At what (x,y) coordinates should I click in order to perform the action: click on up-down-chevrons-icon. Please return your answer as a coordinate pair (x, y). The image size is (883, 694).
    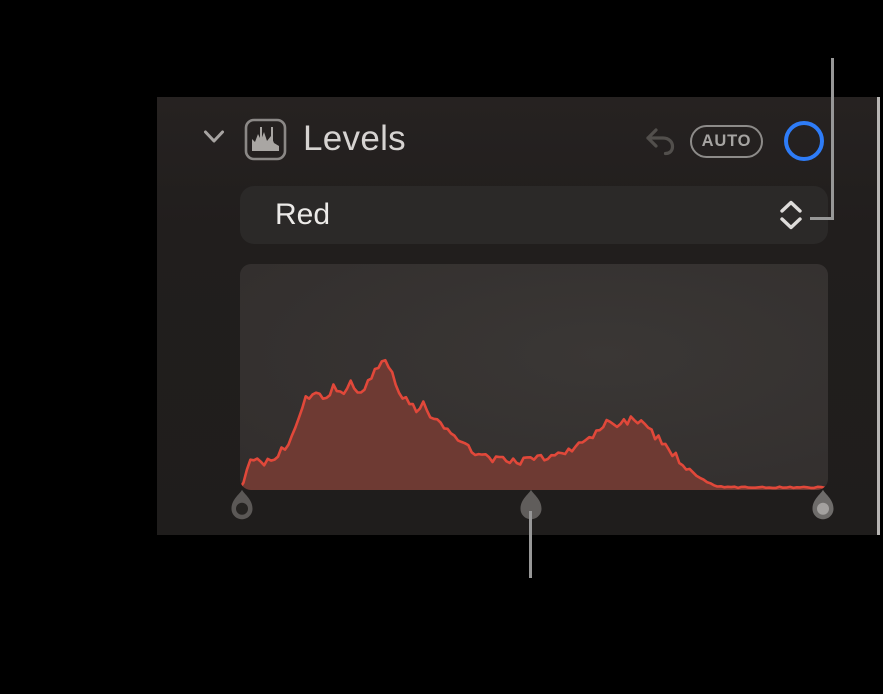
    Looking at the image, I should click on (791, 215).